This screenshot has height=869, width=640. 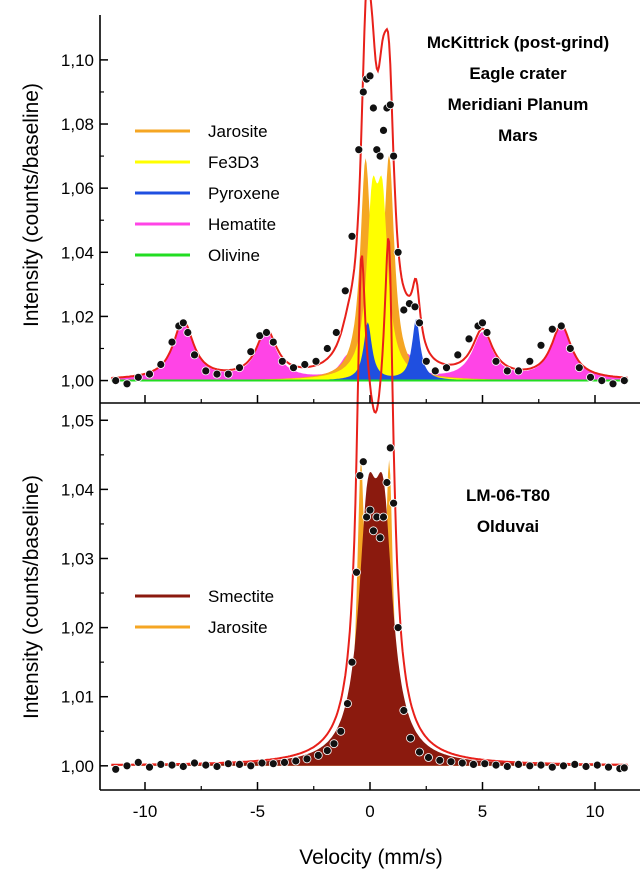 What do you see at coordinates (145, 811) in the screenshot?
I see `x-tick-label: -10` at bounding box center [145, 811].